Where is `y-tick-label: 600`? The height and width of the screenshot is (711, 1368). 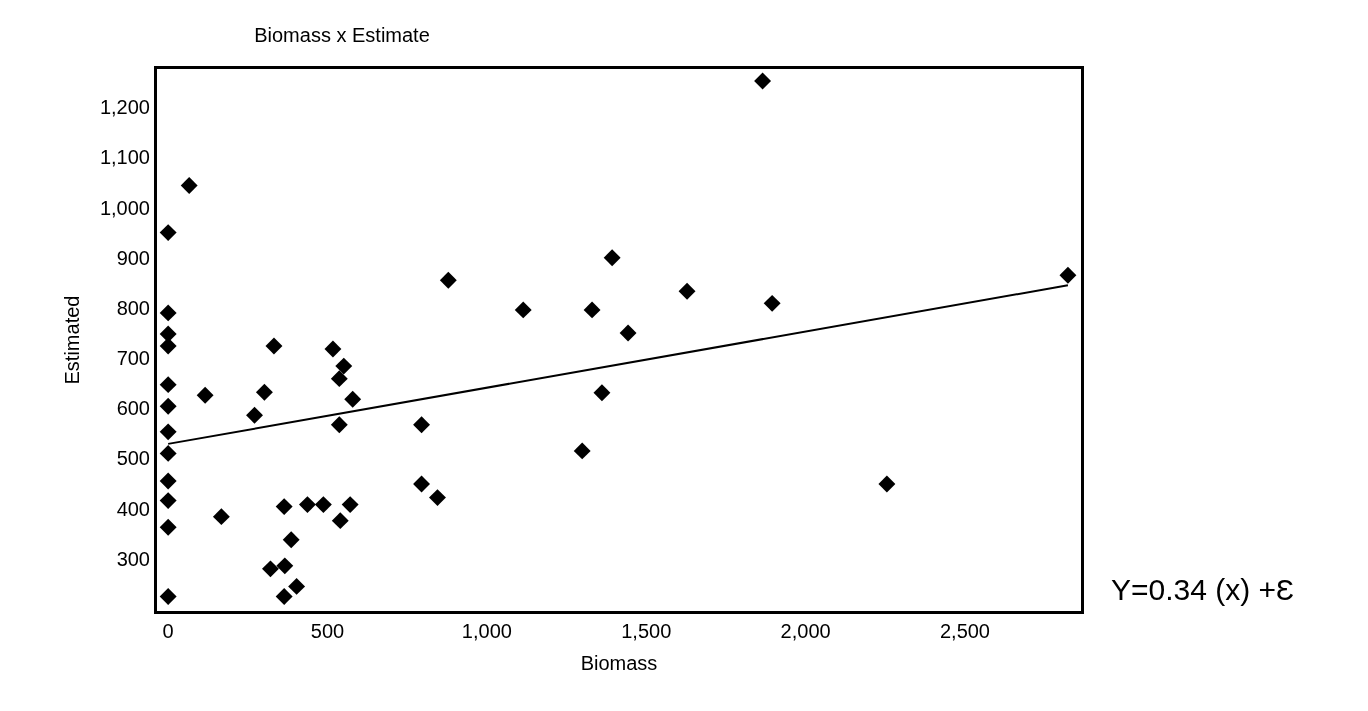 y-tick-label: 600 is located at coordinates (133, 408).